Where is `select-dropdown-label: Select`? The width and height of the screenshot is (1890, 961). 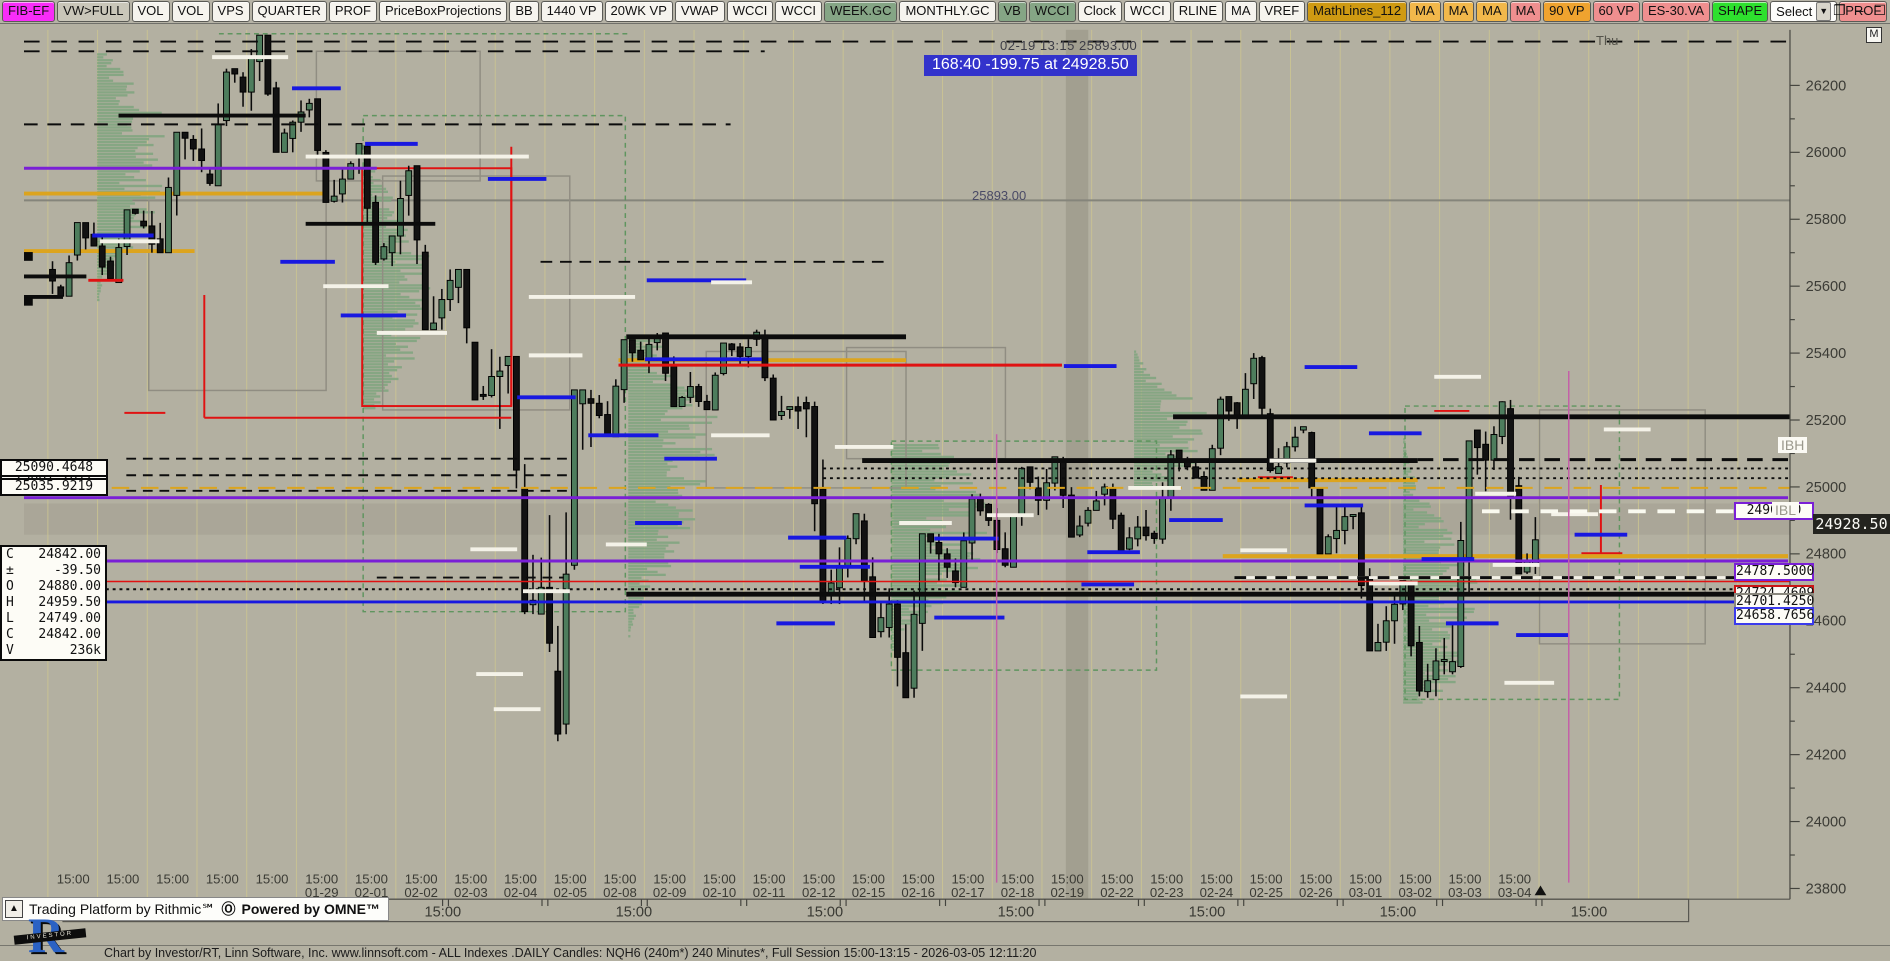 select-dropdown-label: Select is located at coordinates (1794, 11).